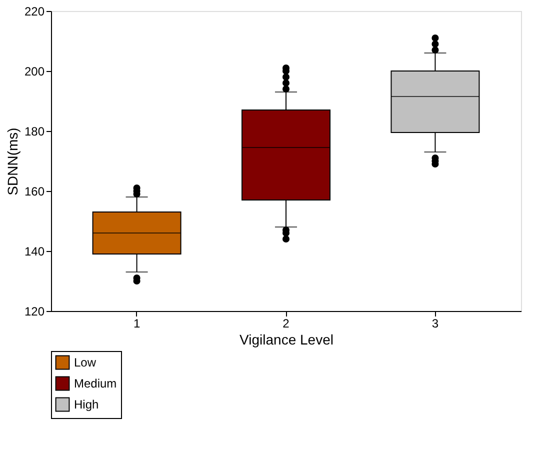 The height and width of the screenshot is (462, 548). What do you see at coordinates (34, 251) in the screenshot?
I see `y-tick-label: 140` at bounding box center [34, 251].